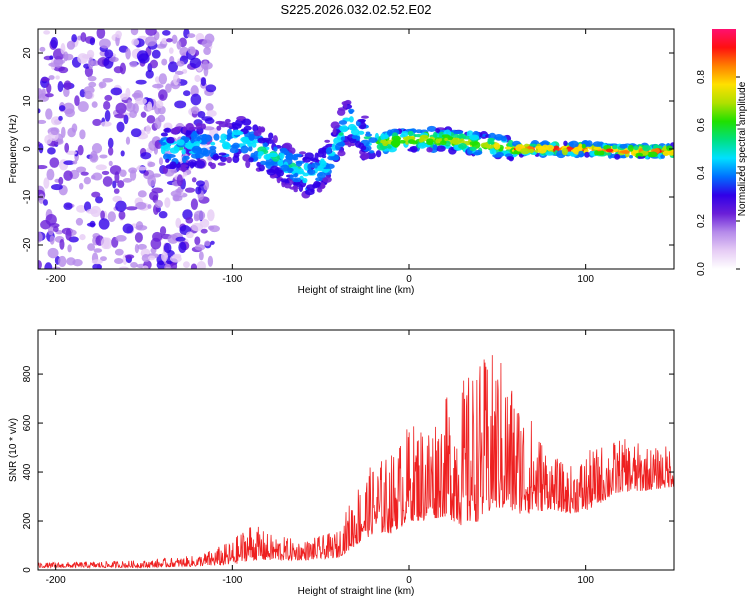 The height and width of the screenshot is (600, 750). I want to click on y-tick-label: 400, so click(27, 471).